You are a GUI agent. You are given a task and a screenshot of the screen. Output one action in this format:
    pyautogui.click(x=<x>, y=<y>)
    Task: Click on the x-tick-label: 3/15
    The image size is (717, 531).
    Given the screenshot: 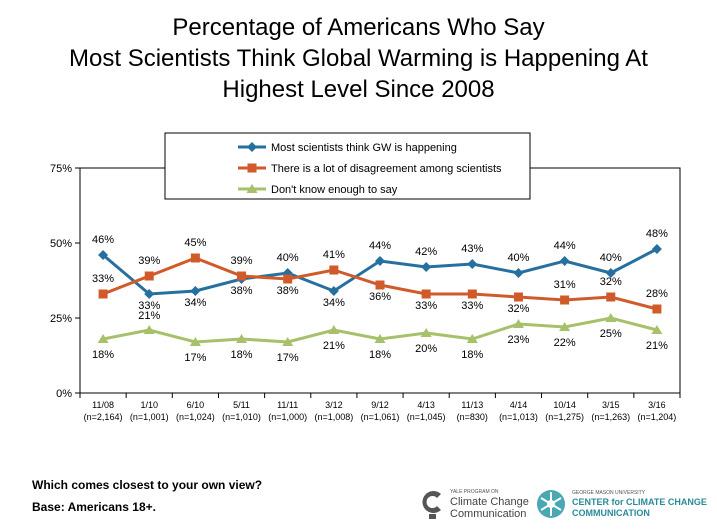 What is the action you would take?
    pyautogui.click(x=611, y=405)
    